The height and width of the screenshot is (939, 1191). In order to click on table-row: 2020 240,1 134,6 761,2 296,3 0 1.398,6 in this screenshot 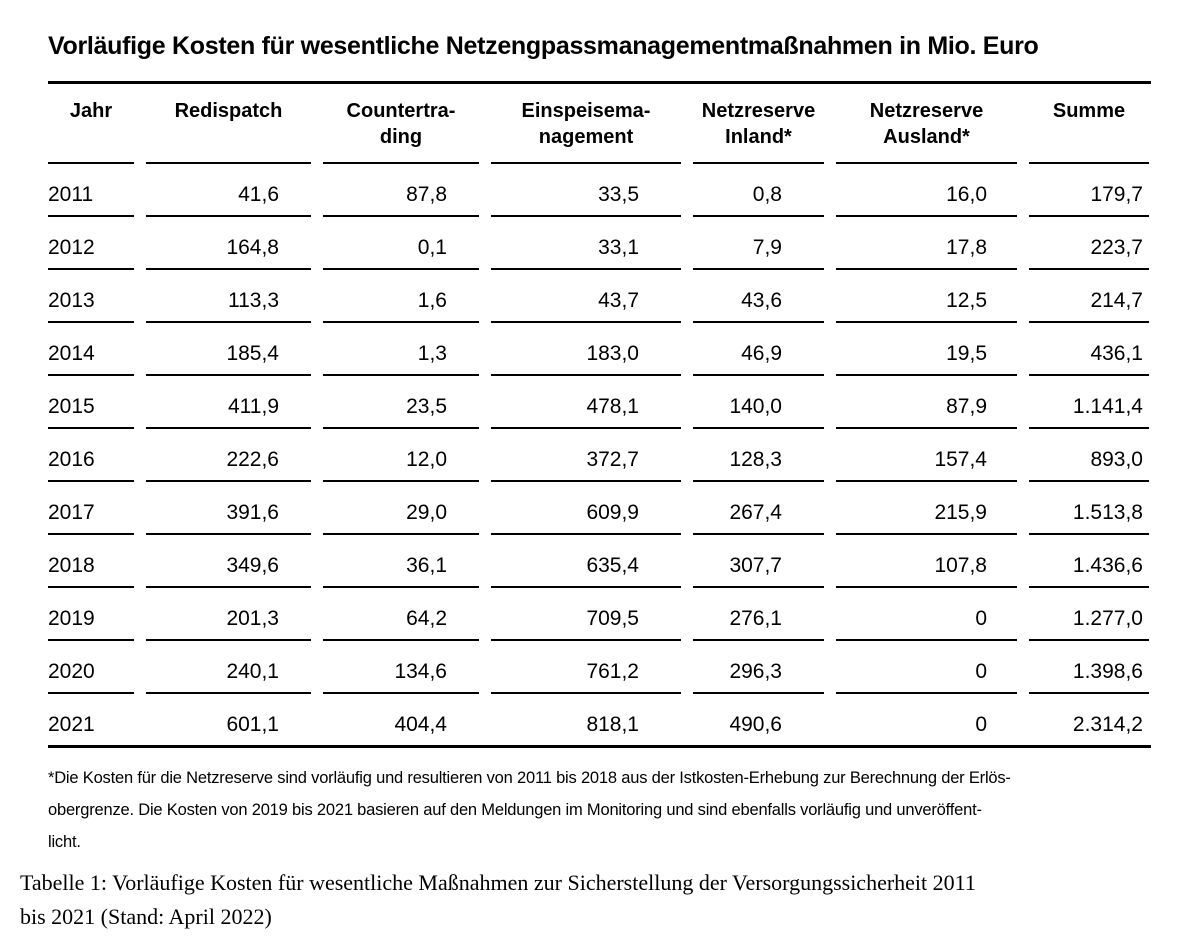, I will do `click(599, 667)`.